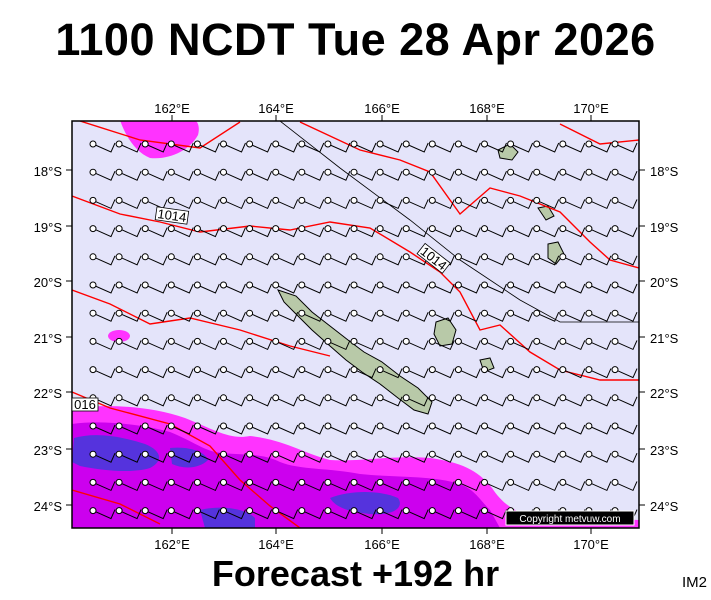  Describe the element at coordinates (569, 519) in the screenshot. I see `copyright-text: Copyright metvuw.com` at that location.